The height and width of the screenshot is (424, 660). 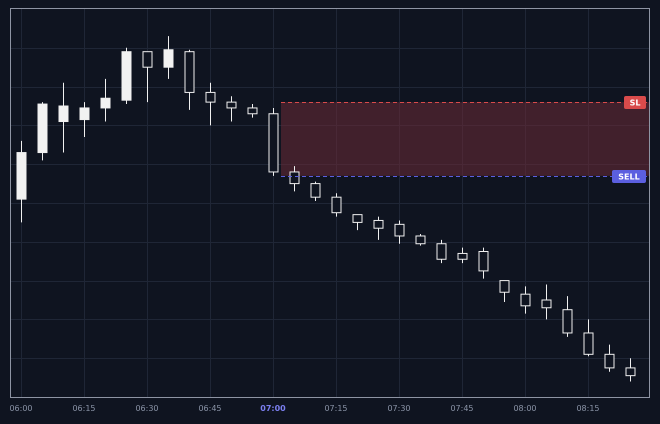 What do you see at coordinates (20, 408) in the screenshot?
I see `x-tick-label: 06:00` at bounding box center [20, 408].